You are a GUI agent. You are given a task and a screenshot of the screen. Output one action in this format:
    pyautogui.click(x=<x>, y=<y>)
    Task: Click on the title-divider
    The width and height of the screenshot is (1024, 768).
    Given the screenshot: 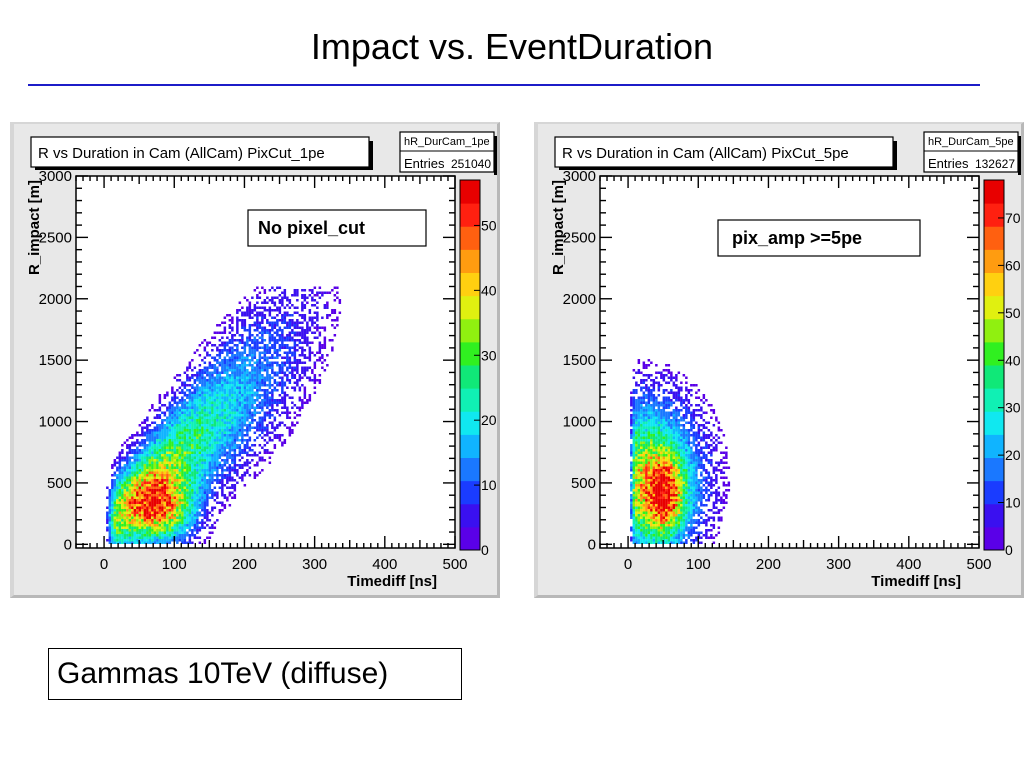 What is the action you would take?
    pyautogui.click(x=504, y=85)
    